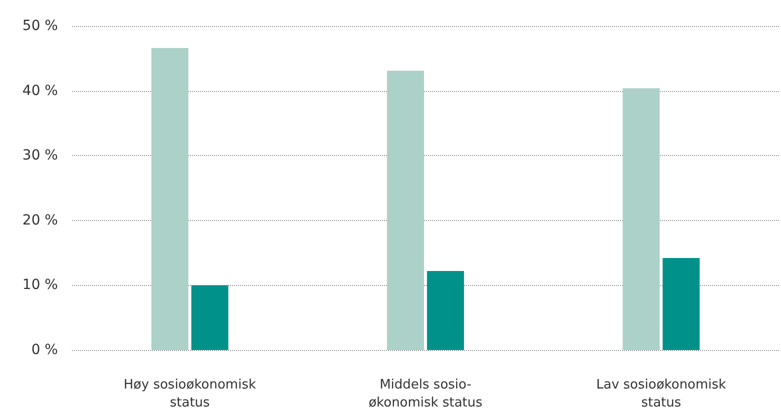 This screenshot has width=781, height=418. What do you see at coordinates (40, 156) in the screenshot?
I see `y-tick-label: 30 %` at bounding box center [40, 156].